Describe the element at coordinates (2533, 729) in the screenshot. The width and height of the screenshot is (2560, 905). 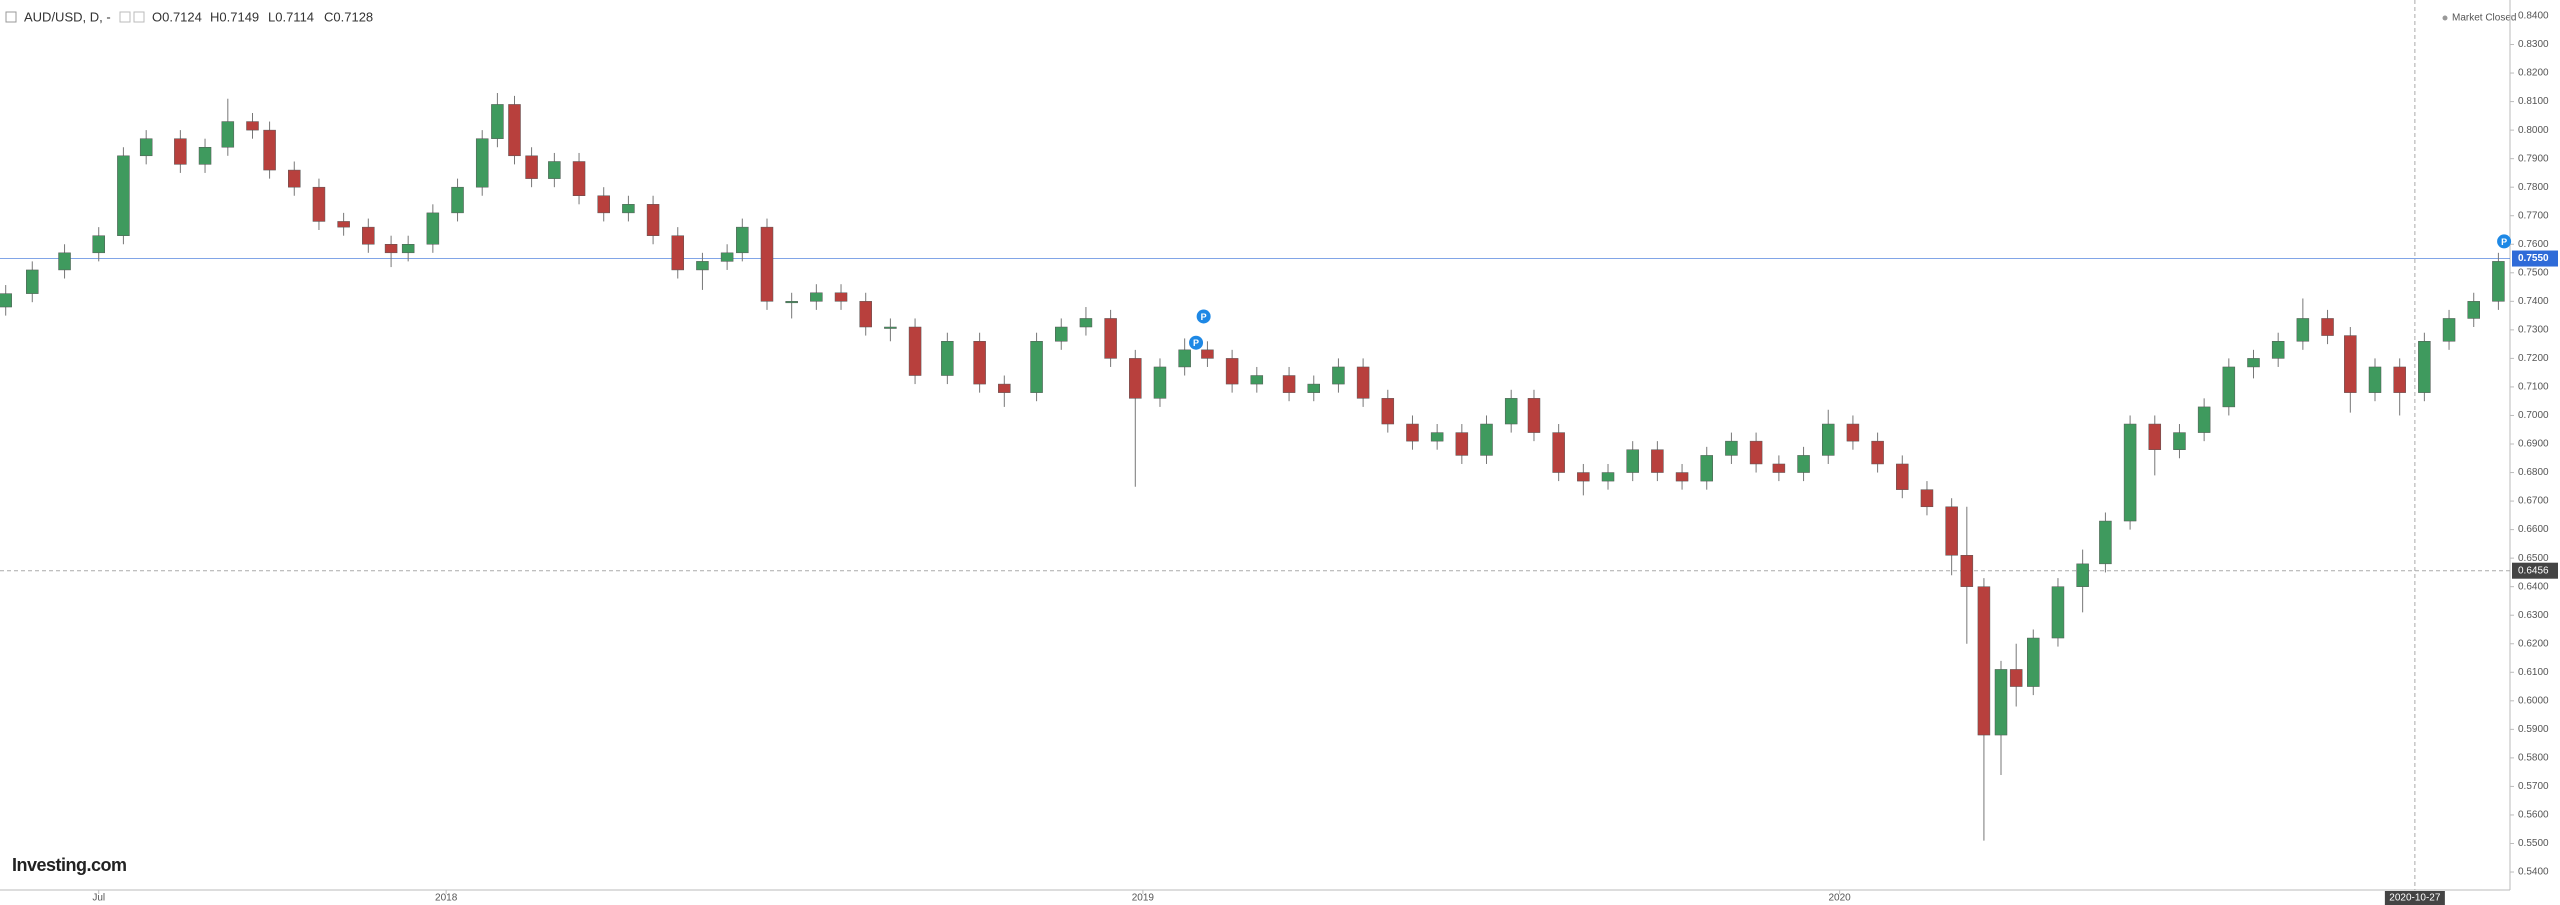
I see `y-tick-label: 0.5900` at that location.